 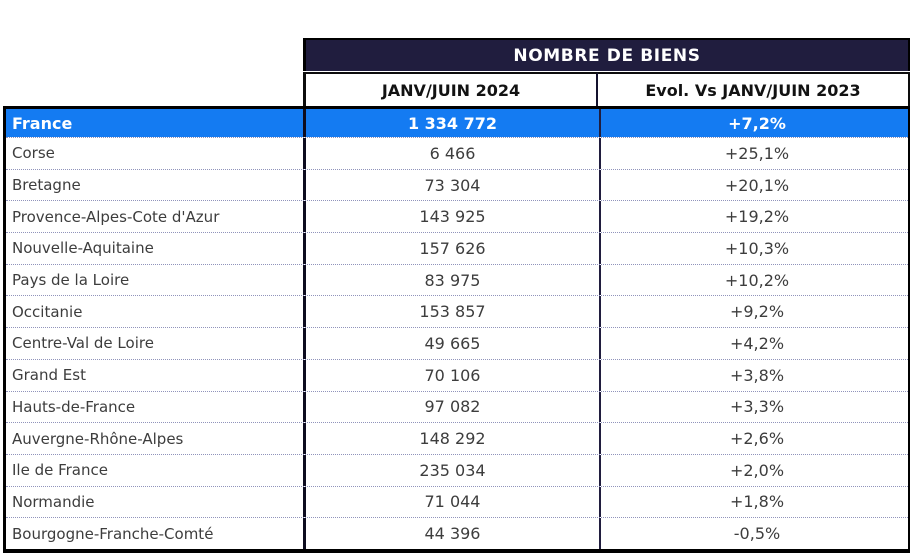 What do you see at coordinates (757, 185) in the screenshot?
I see `region-evolution: +20,1%` at bounding box center [757, 185].